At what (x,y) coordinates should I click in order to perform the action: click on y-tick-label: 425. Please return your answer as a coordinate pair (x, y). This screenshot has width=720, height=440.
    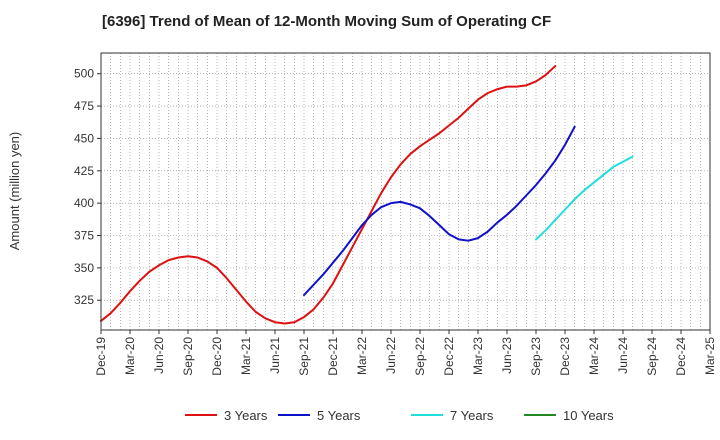
    Looking at the image, I should click on (84, 171).